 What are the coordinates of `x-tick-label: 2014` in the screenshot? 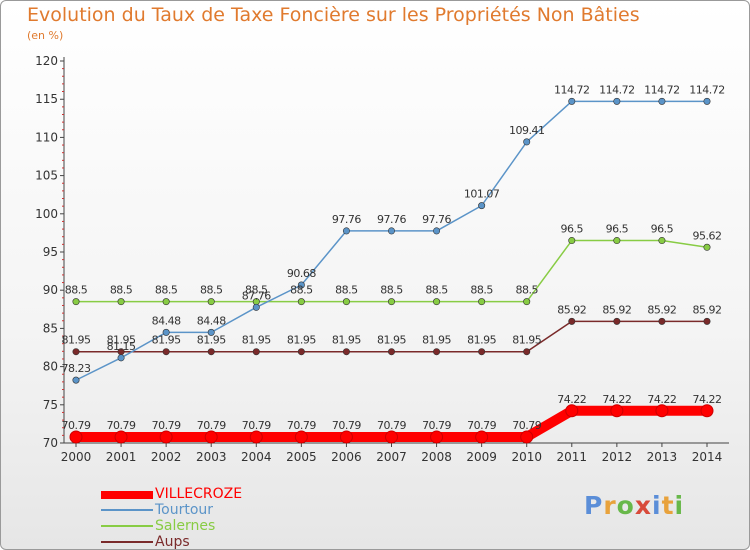 It's located at (707, 457).